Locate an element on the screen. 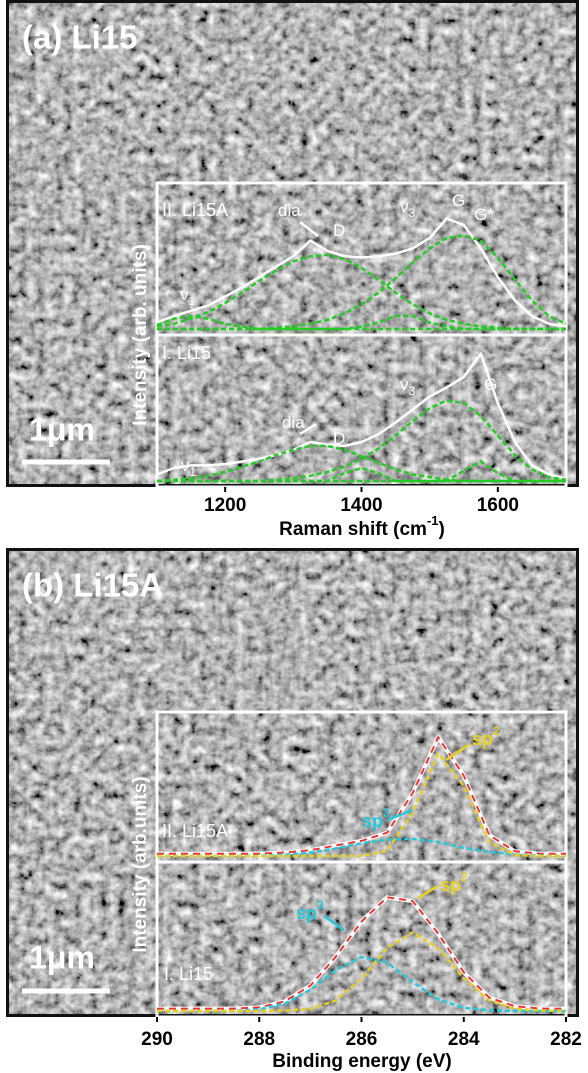 The height and width of the screenshot is (1073, 588). x-axis-label-after: ) is located at coordinates (442, 529).